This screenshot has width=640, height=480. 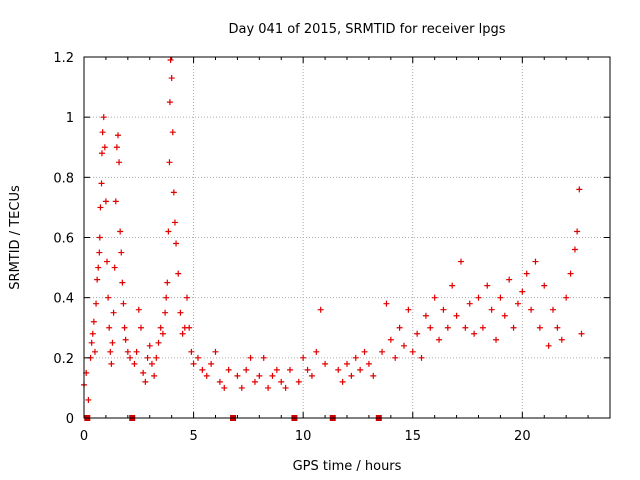 I want to click on y-tick-label: 0.2, so click(x=63, y=359).